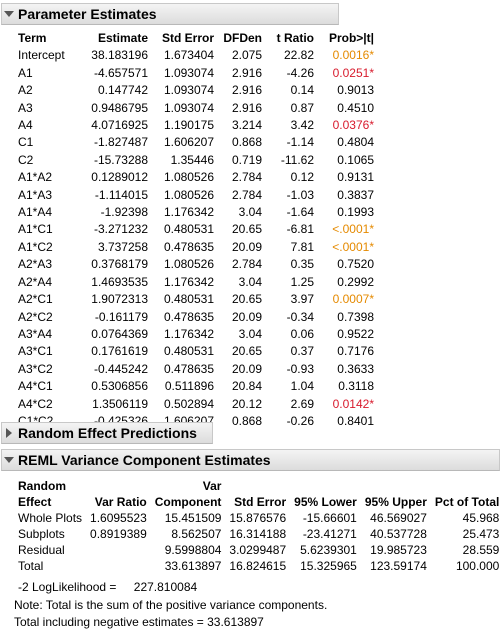 This screenshot has width=501, height=631. I want to click on table-row: A2 0.147742 1.093074 2.916 0.14 0.9013, so click(196, 90).